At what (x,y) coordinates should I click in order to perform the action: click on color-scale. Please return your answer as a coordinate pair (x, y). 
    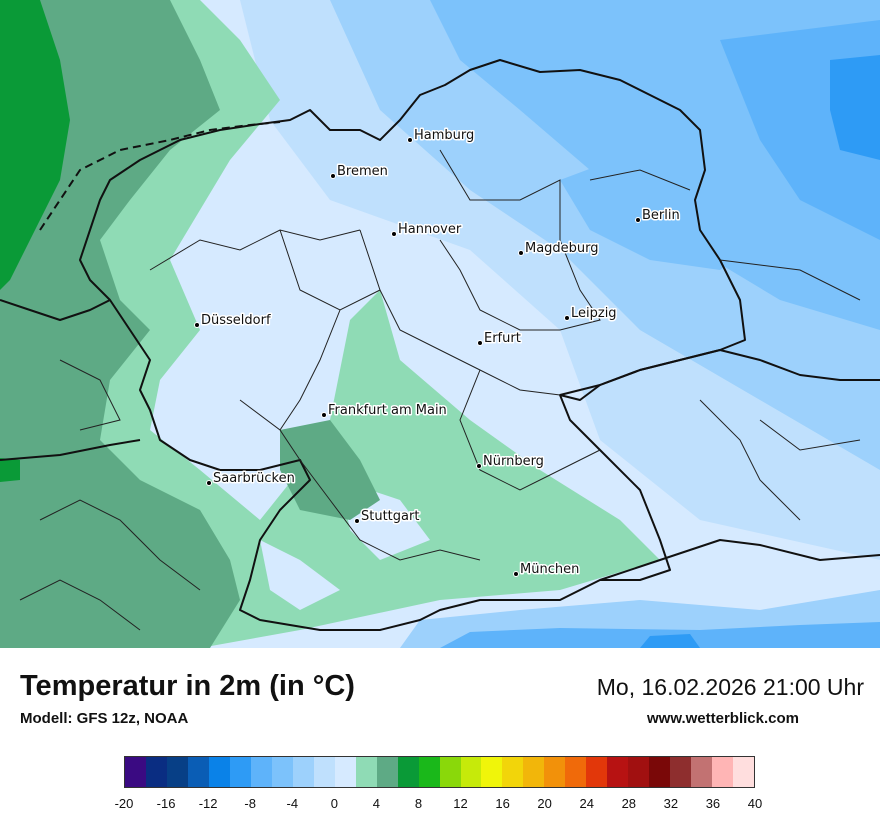
    Looking at the image, I should click on (439, 772).